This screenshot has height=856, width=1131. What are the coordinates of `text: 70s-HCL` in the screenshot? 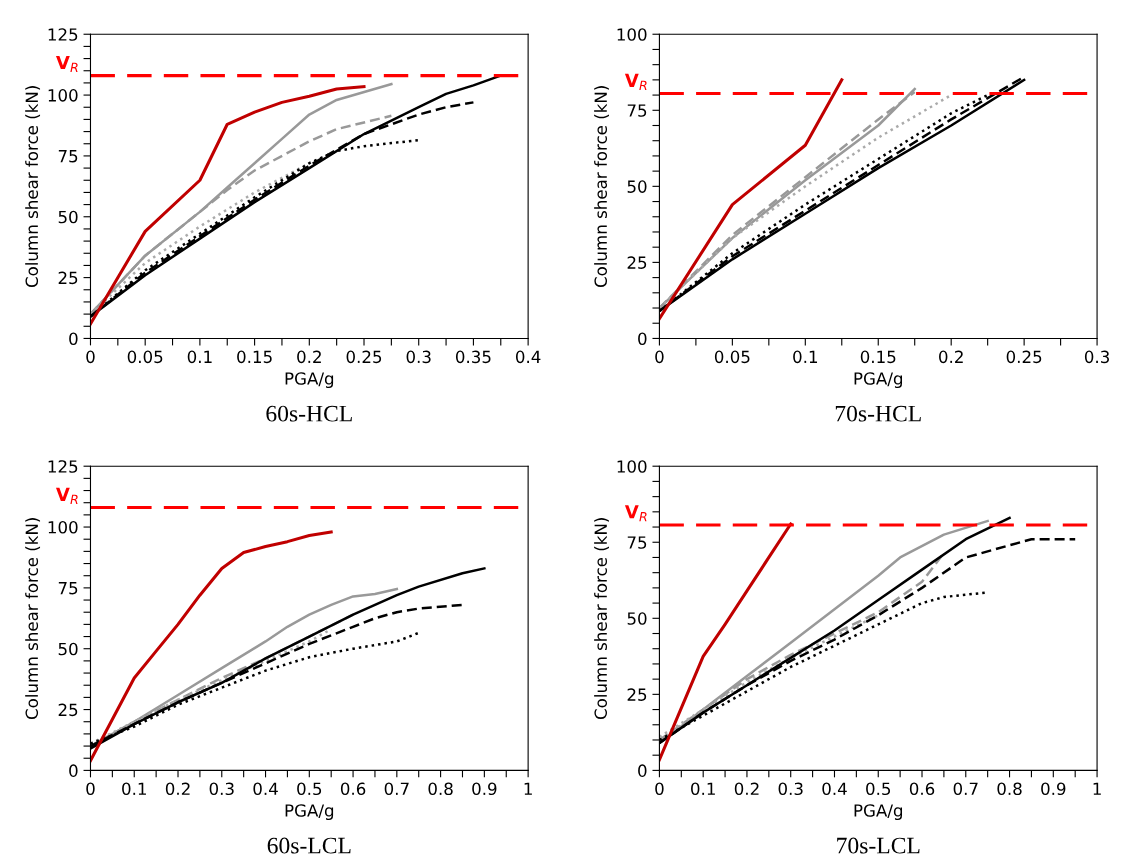 It's located at (878, 413).